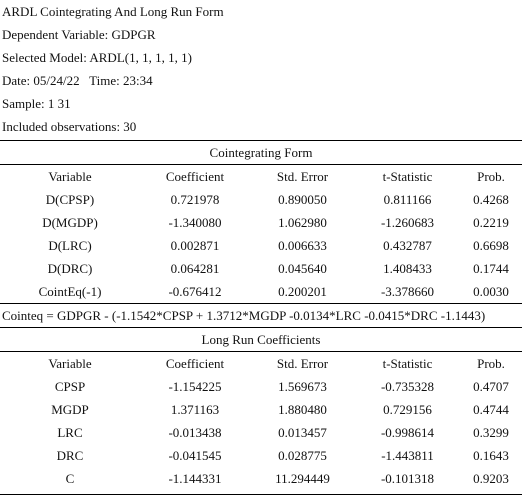 Image resolution: width=522 pixels, height=495 pixels. I want to click on cell-coefficient: -1.144331, so click(195, 478).